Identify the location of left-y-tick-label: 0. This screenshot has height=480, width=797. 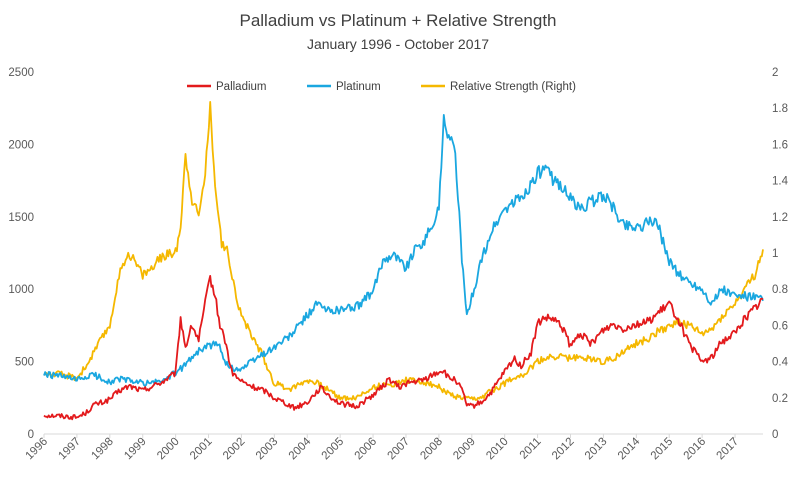
(31, 435).